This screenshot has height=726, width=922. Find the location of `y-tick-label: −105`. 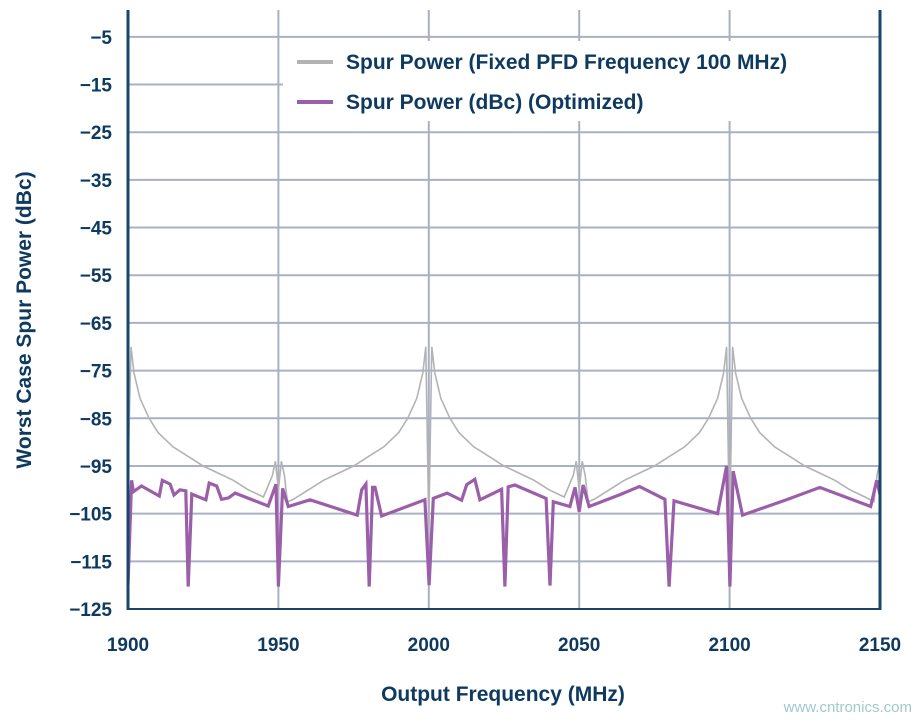

y-tick-label: −105 is located at coordinates (90, 515).